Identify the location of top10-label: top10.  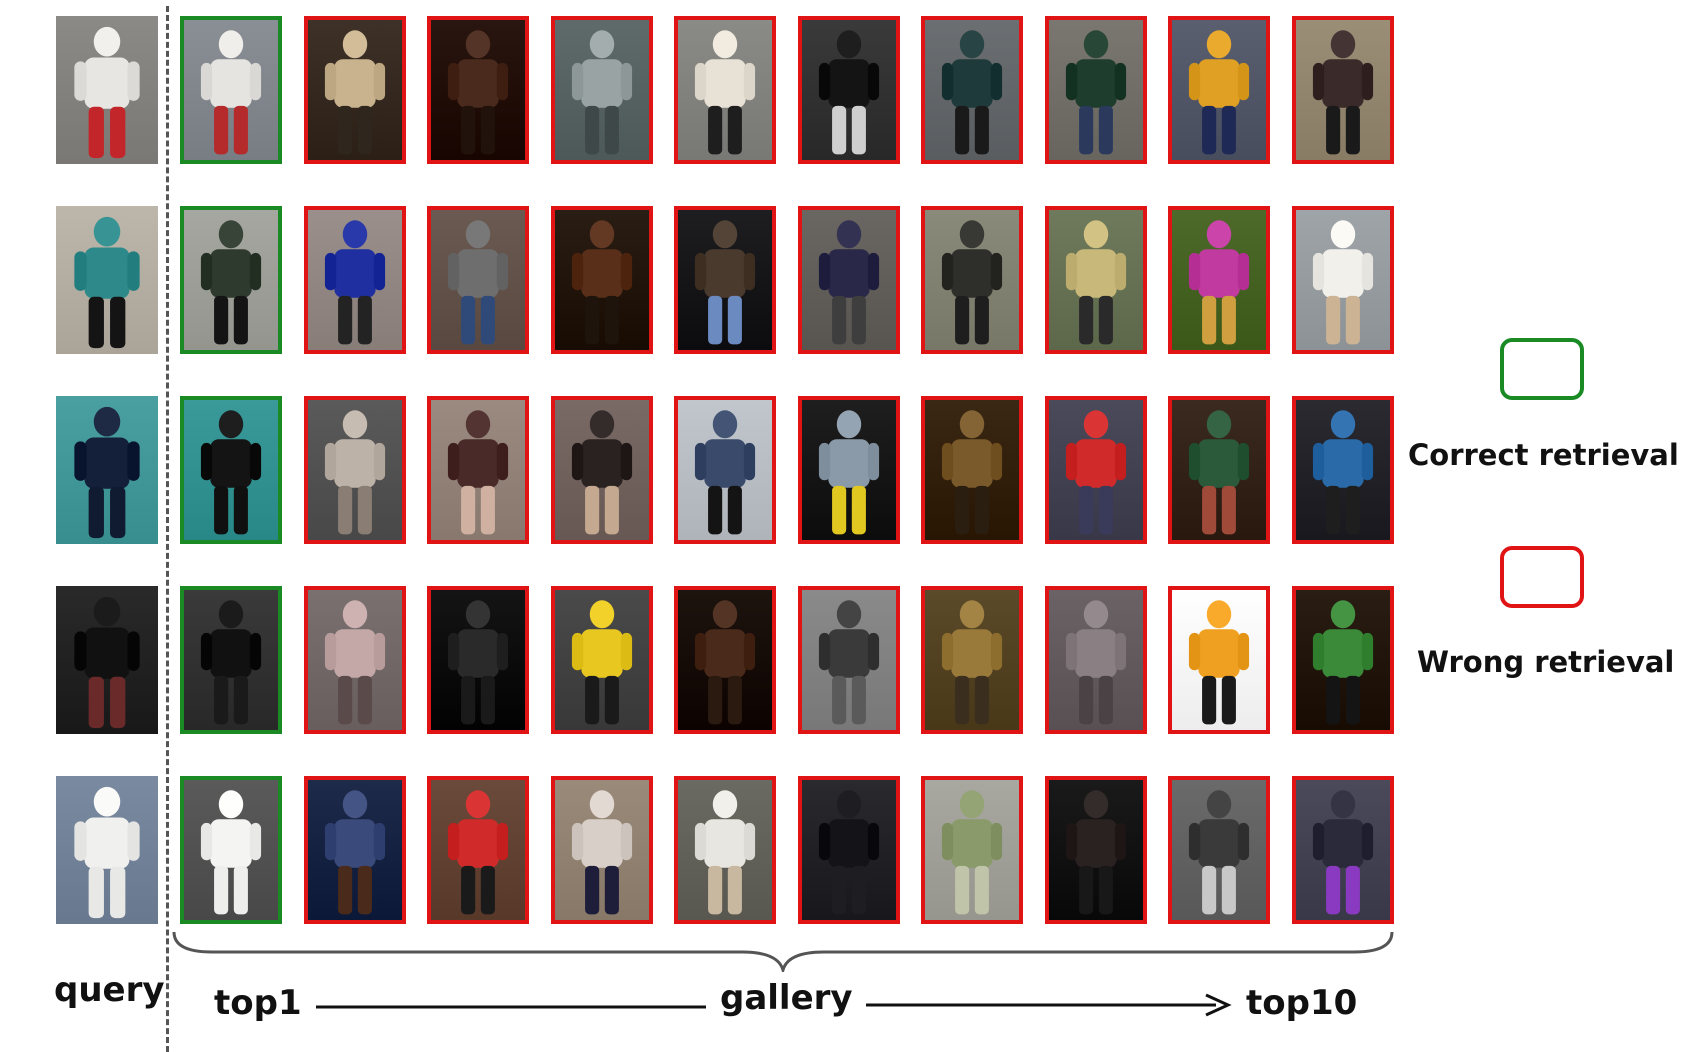
(1302, 1003).